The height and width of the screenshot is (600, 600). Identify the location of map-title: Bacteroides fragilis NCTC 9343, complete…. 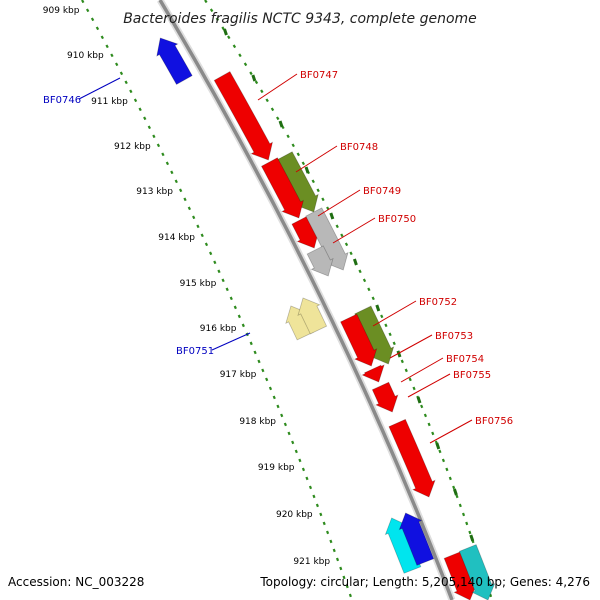
(300, 19).